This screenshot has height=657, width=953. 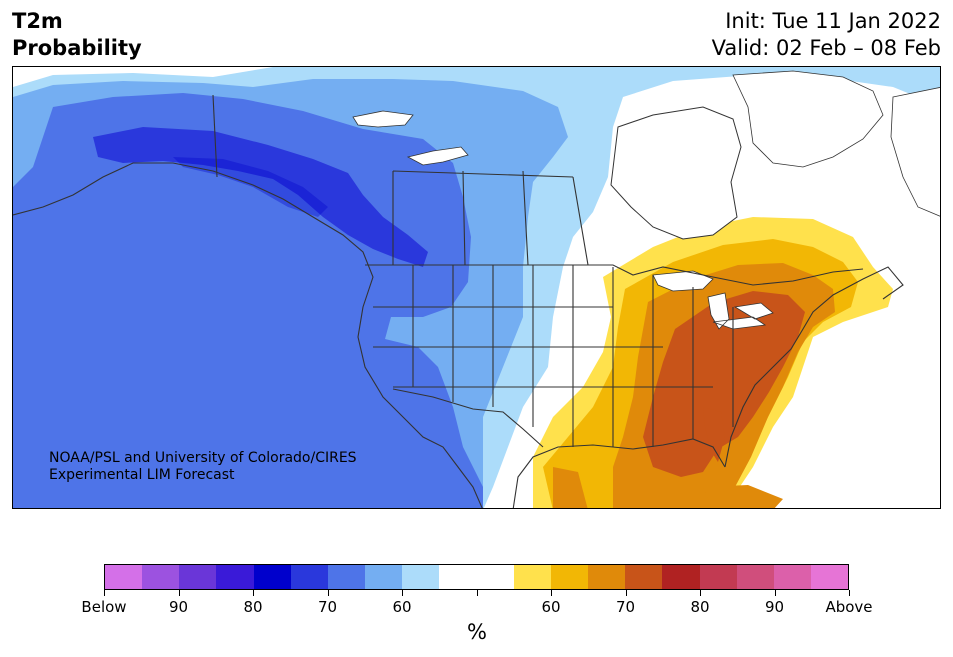 I want to click on colorbar-tick-label: Below, so click(x=104, y=607).